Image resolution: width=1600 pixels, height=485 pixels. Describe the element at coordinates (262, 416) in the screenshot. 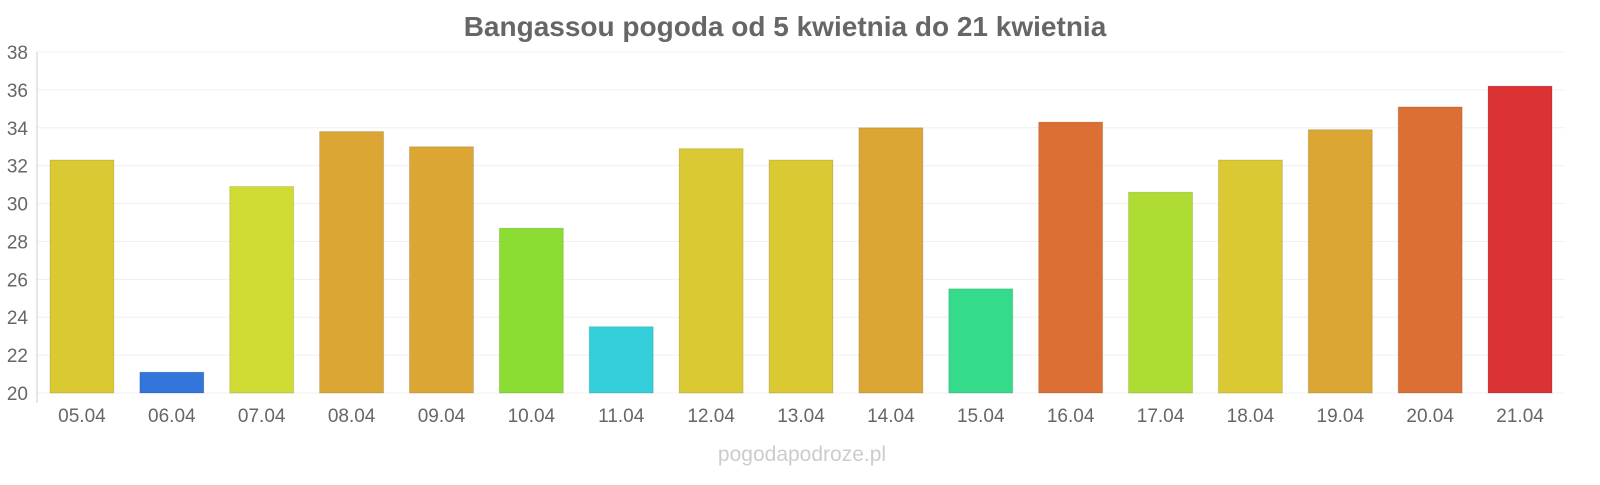

I see `x-tick-label: 07.04` at that location.